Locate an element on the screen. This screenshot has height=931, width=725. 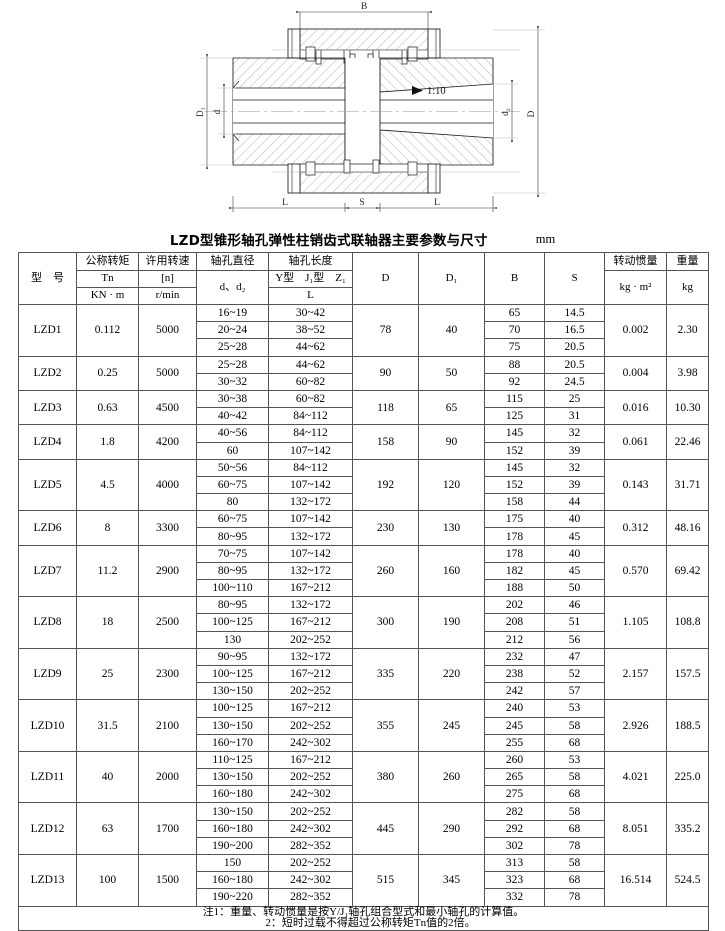
cell-S: 78 is located at coordinates (574, 846).